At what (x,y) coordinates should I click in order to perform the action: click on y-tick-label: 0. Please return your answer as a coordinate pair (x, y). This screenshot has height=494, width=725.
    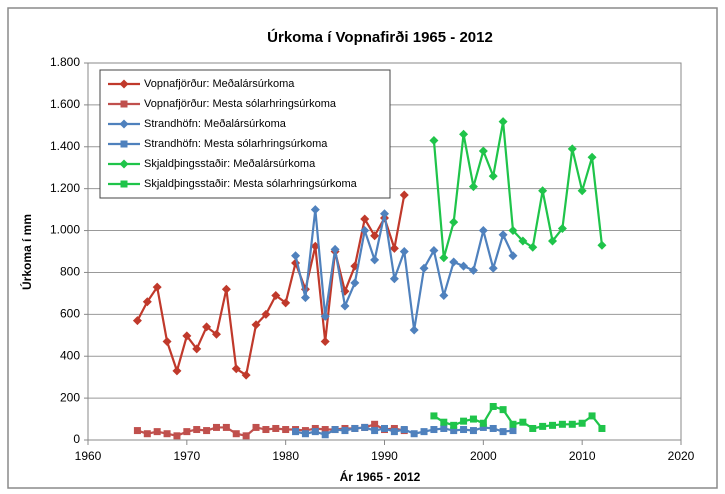
    Looking at the image, I should click on (76, 439).